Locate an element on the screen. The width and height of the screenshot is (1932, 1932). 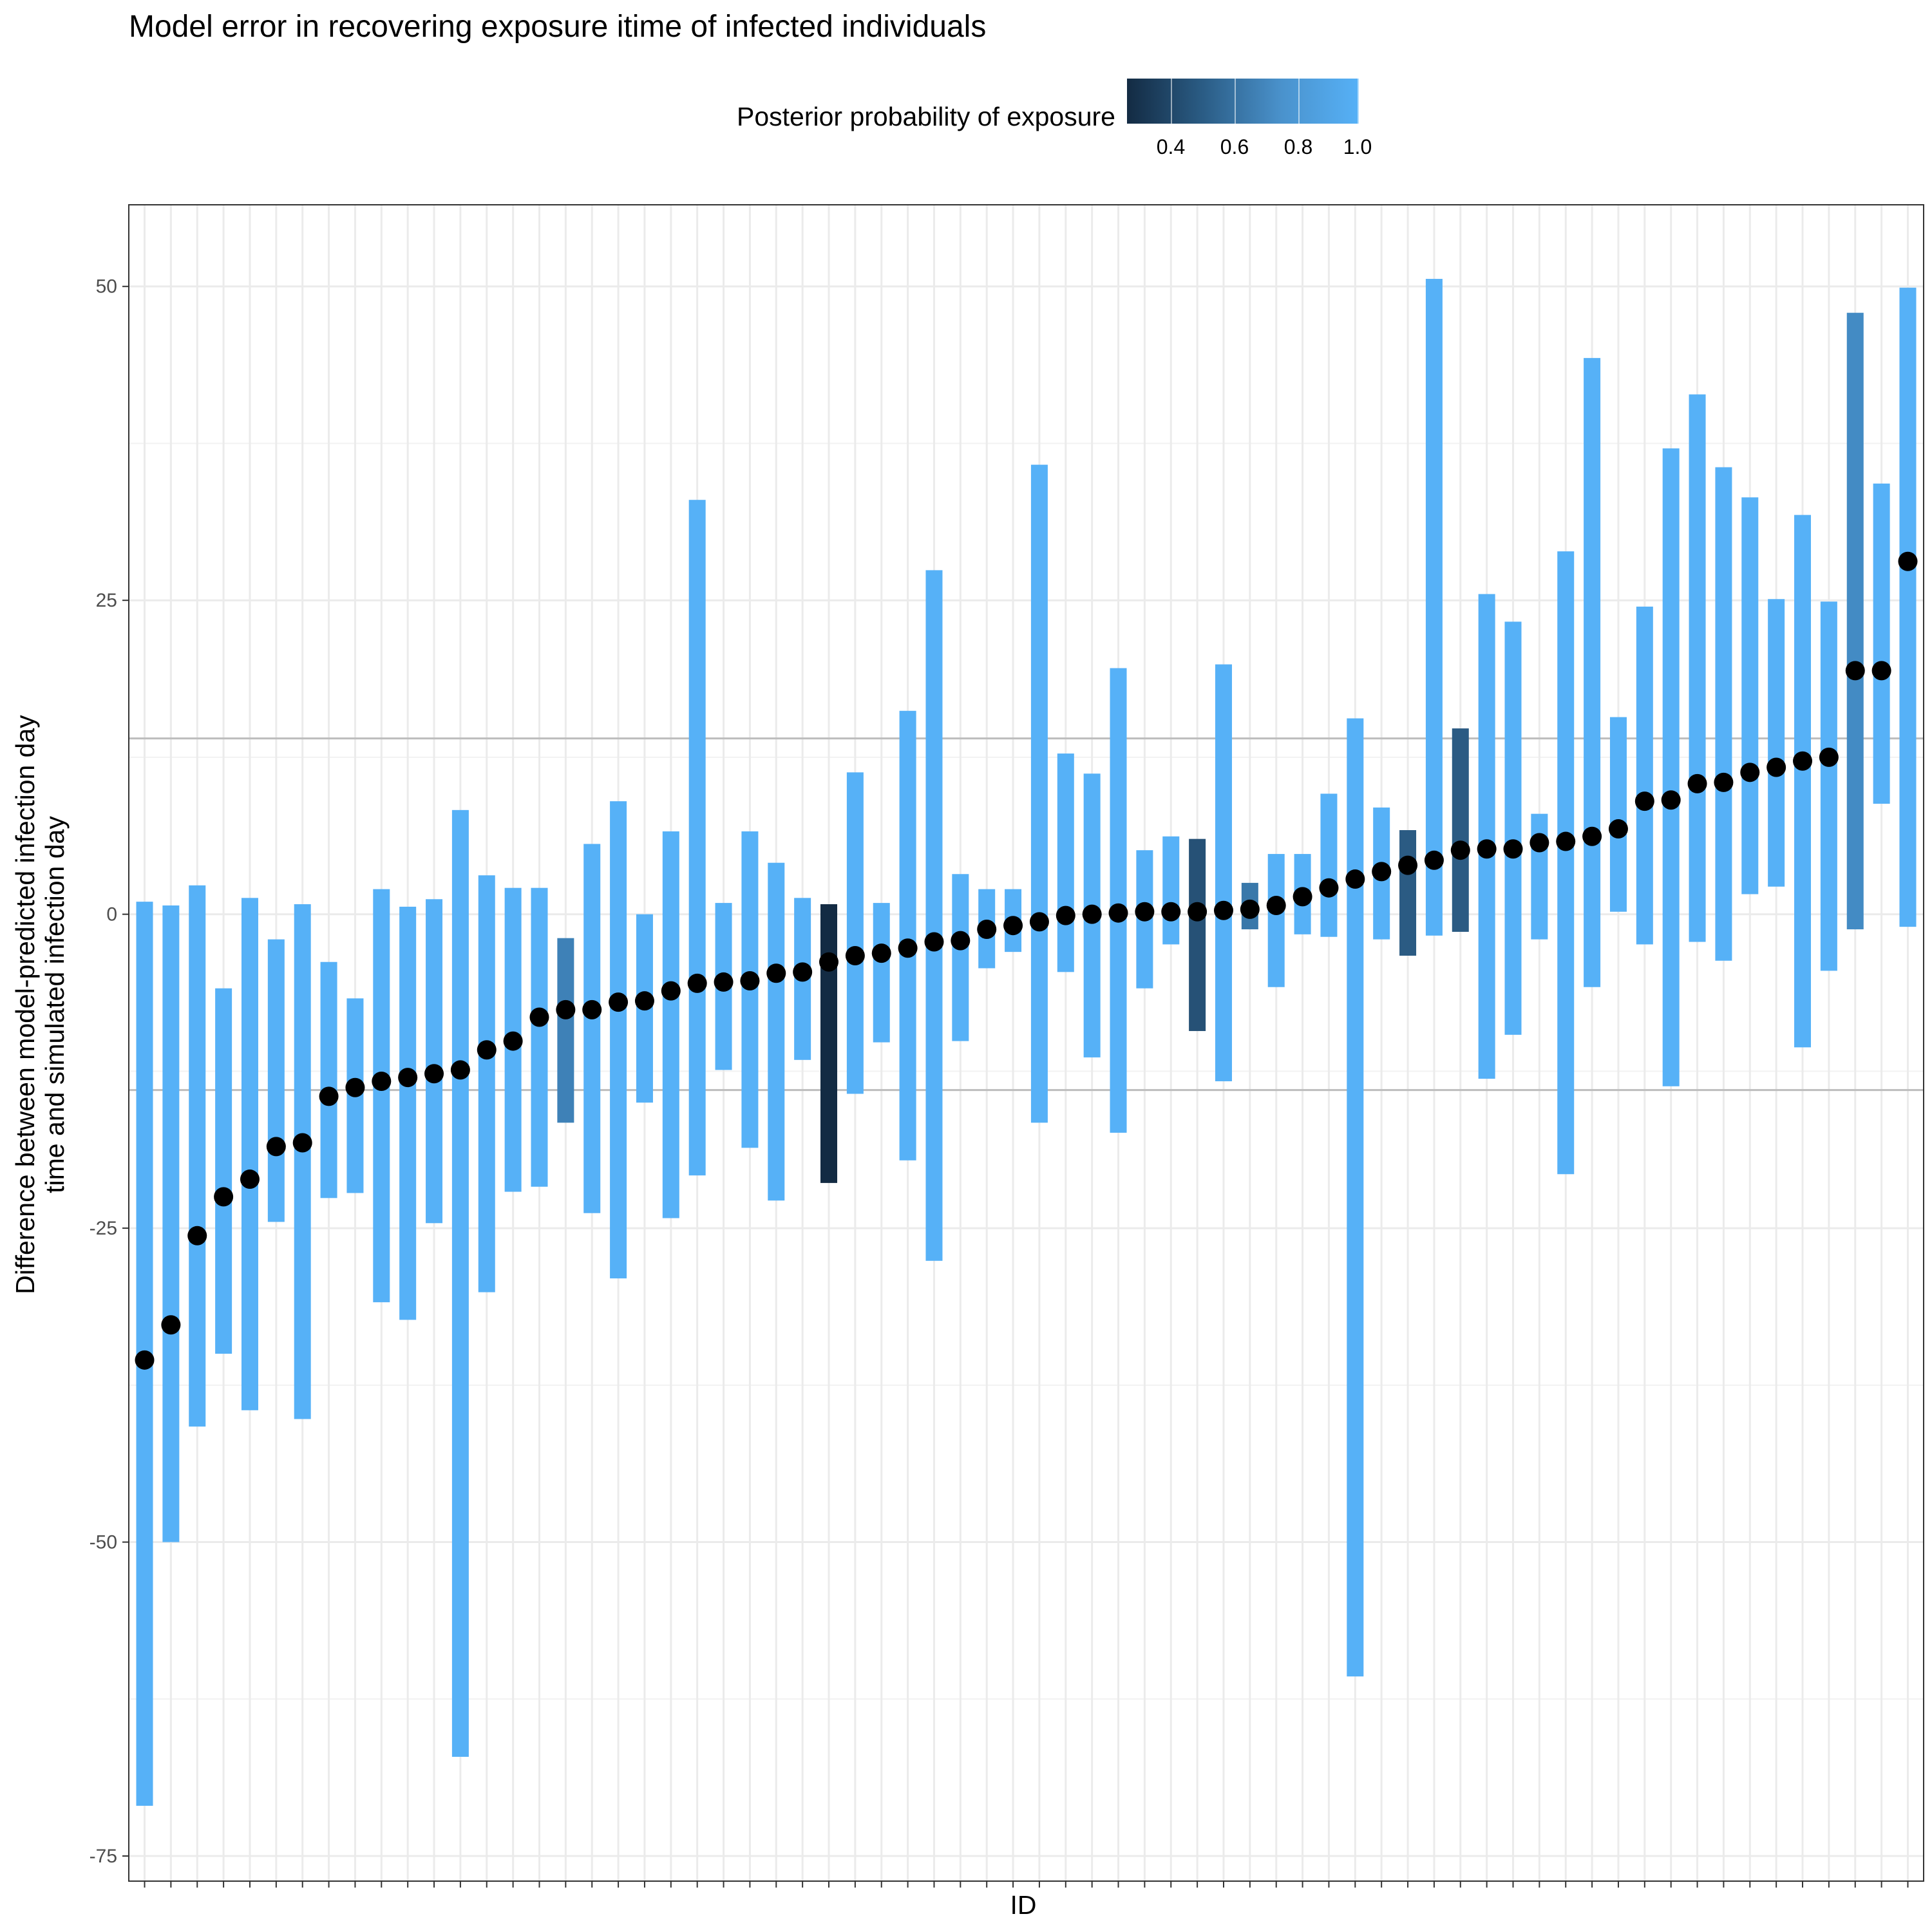
legend-tick-label: 0.6 is located at coordinates (1234, 147).